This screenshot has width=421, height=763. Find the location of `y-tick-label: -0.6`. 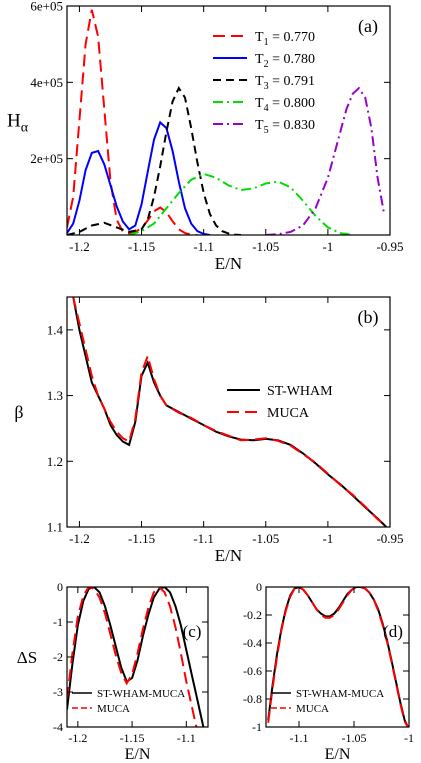

y-tick-label: -0.6 is located at coordinates (252, 671).